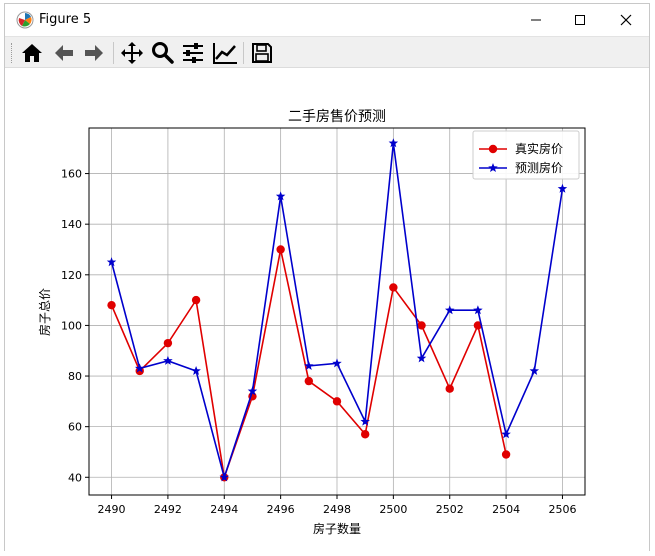 Image resolution: width=655 pixels, height=556 pixels. I want to click on y-tick-label: 160, so click(71, 174).